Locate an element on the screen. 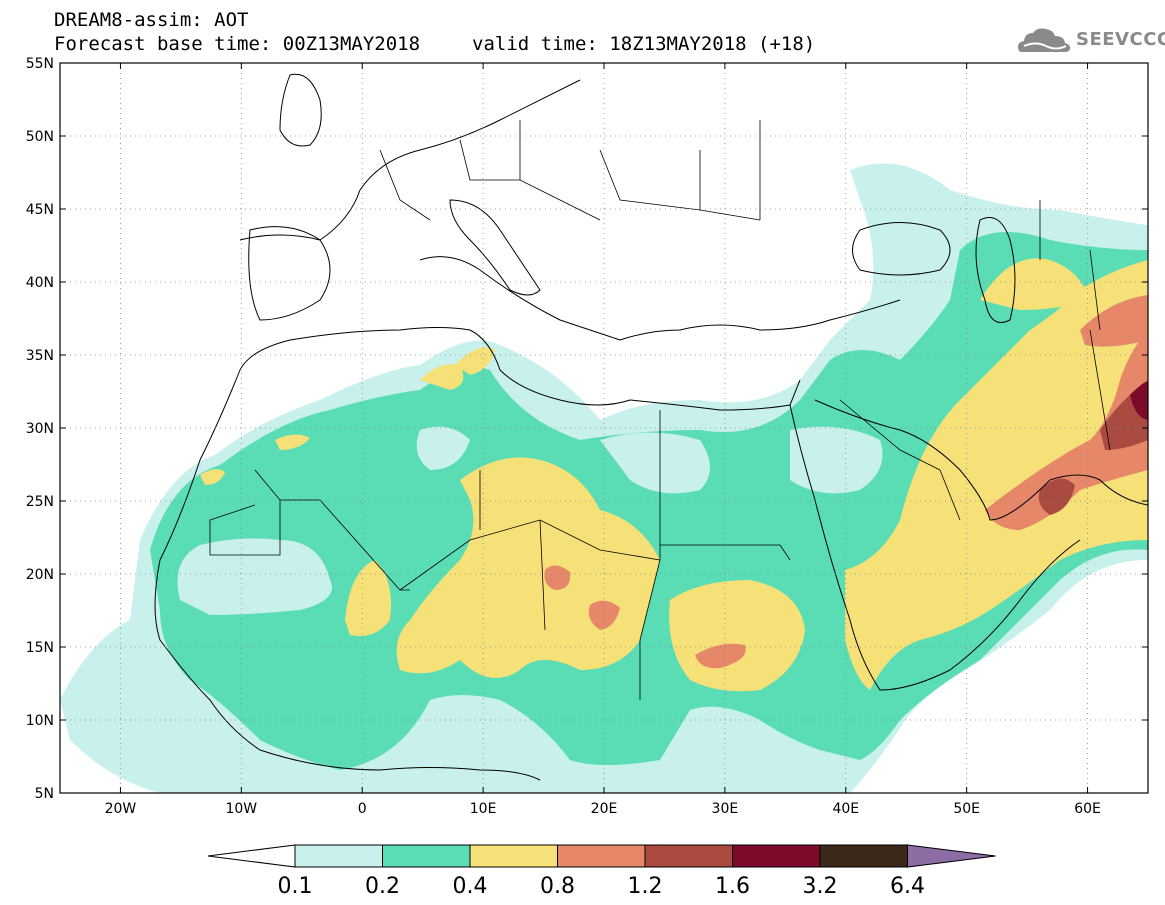 This screenshot has width=1165, height=905. coast-italy is located at coordinates (495, 247).